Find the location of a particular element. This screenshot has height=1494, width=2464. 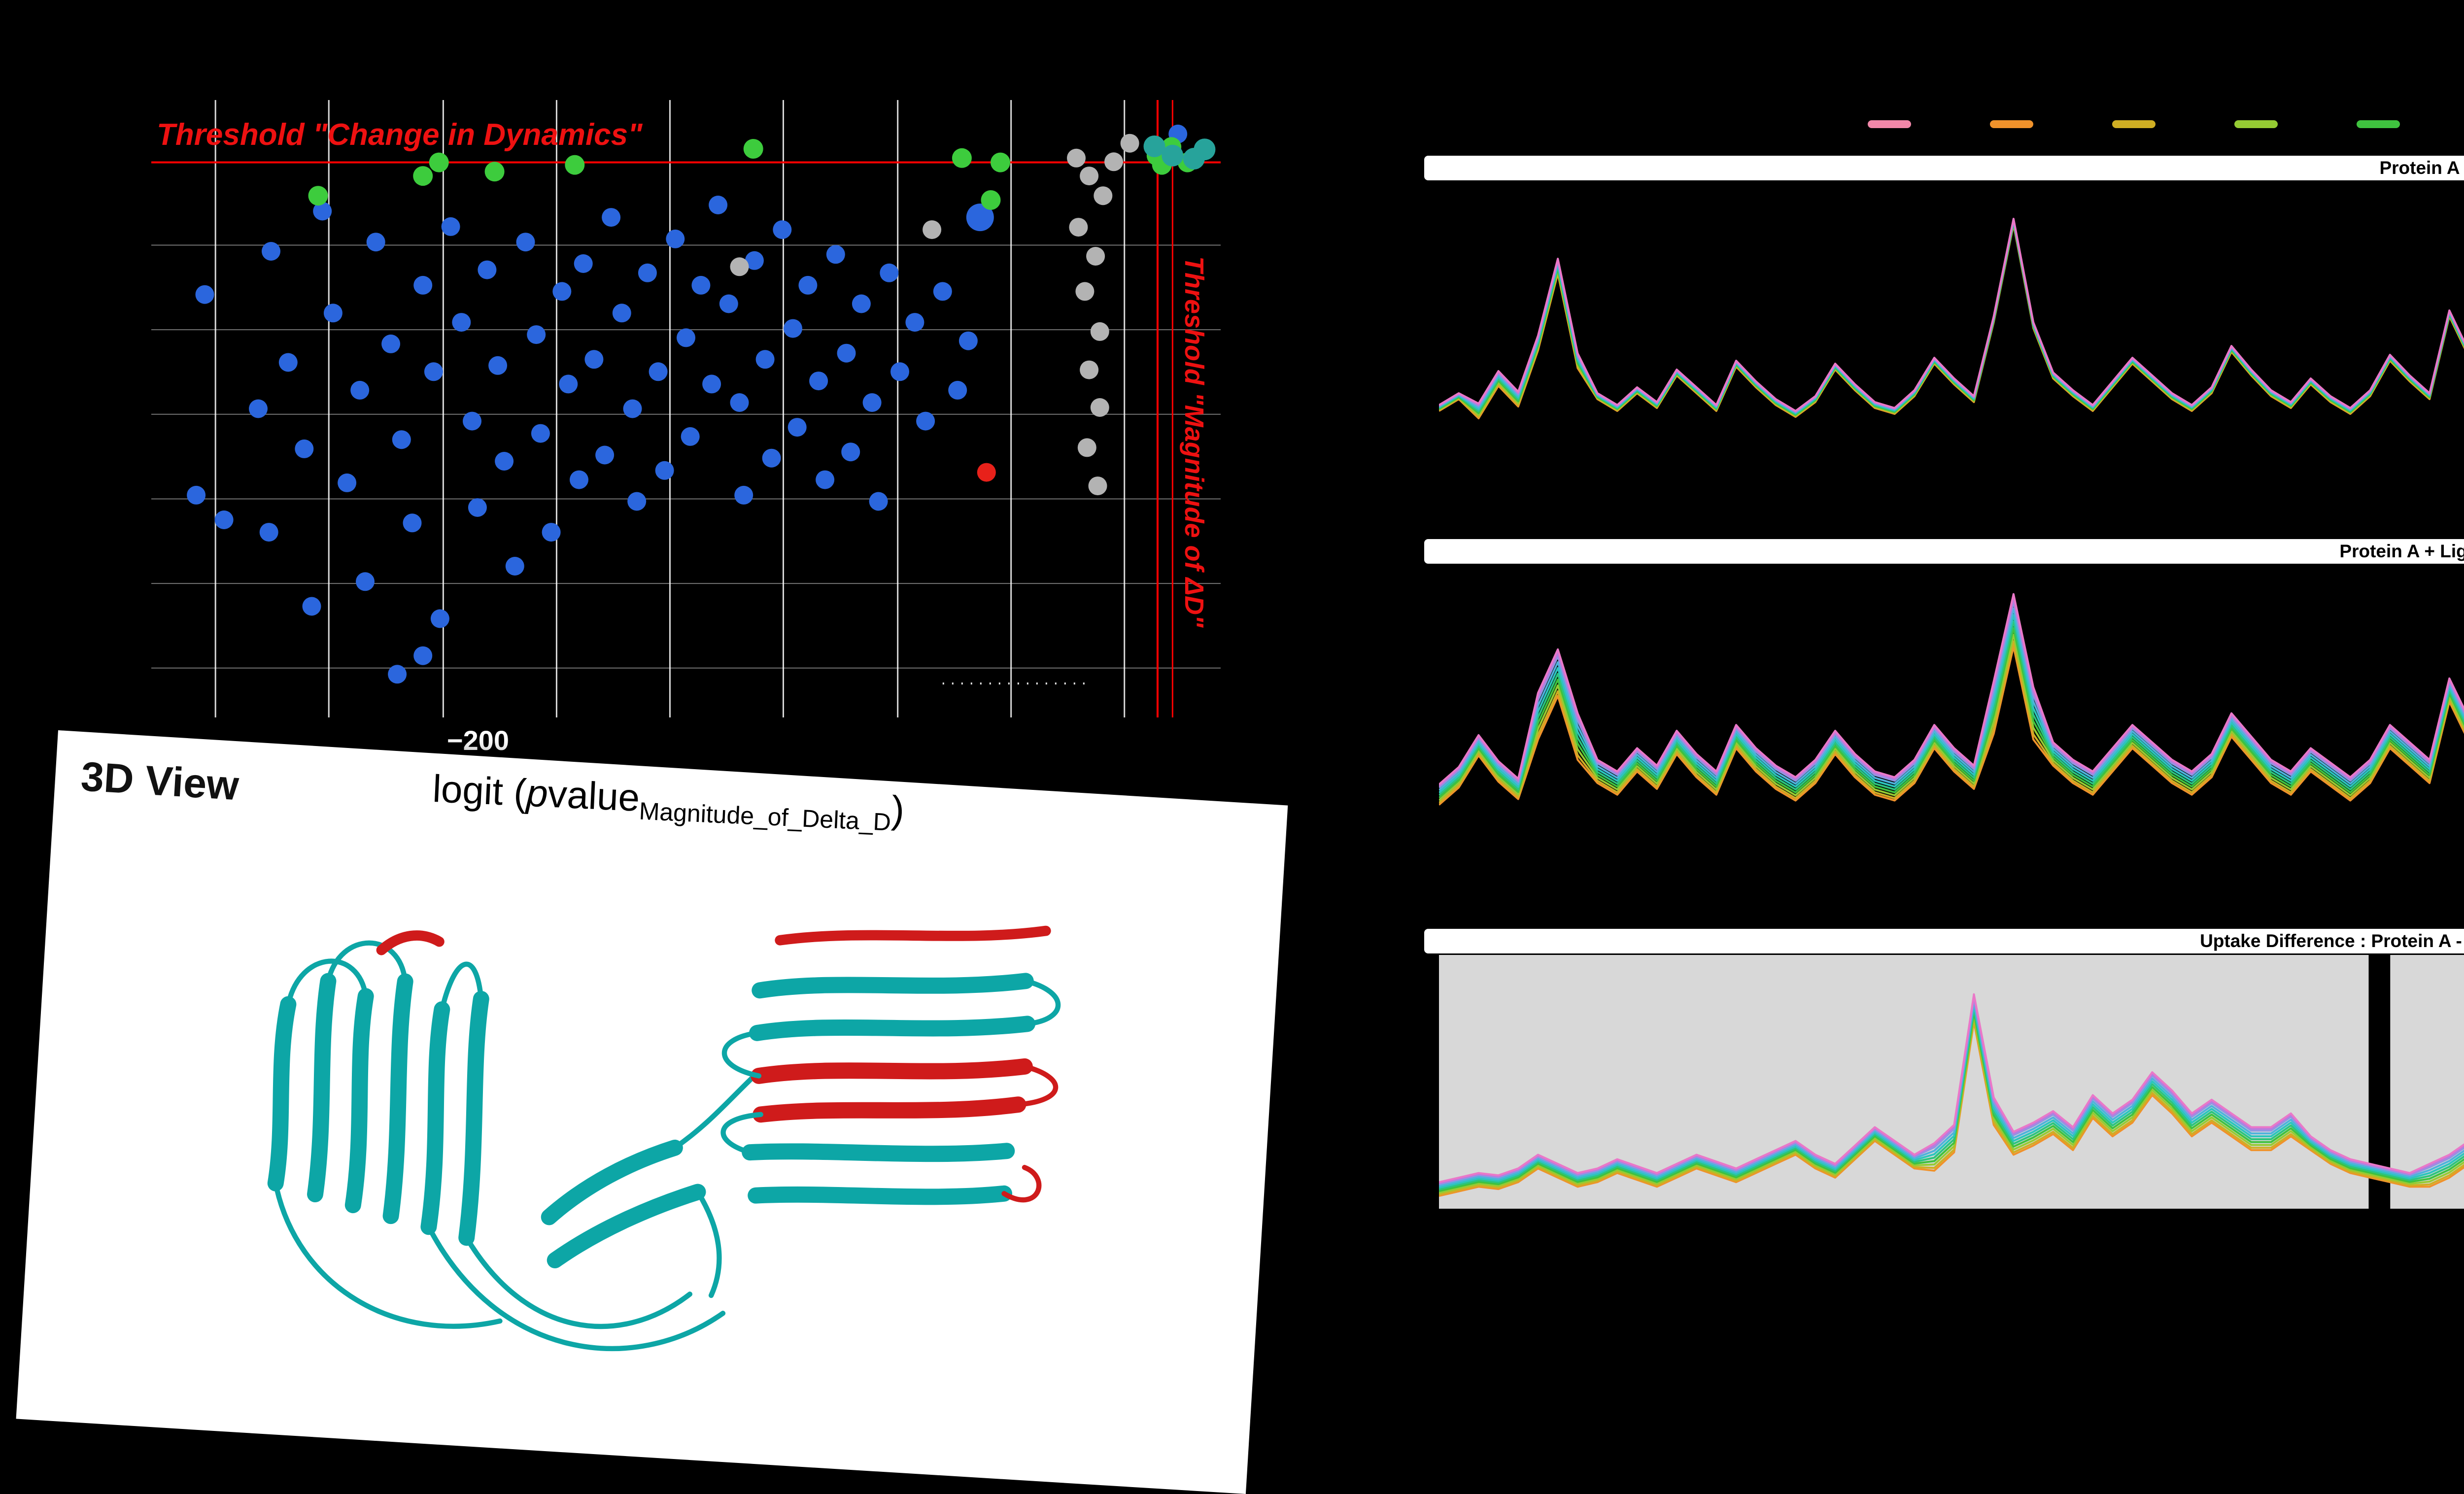

panel-title-protein-a: Protein A is located at coordinates (1944, 168).